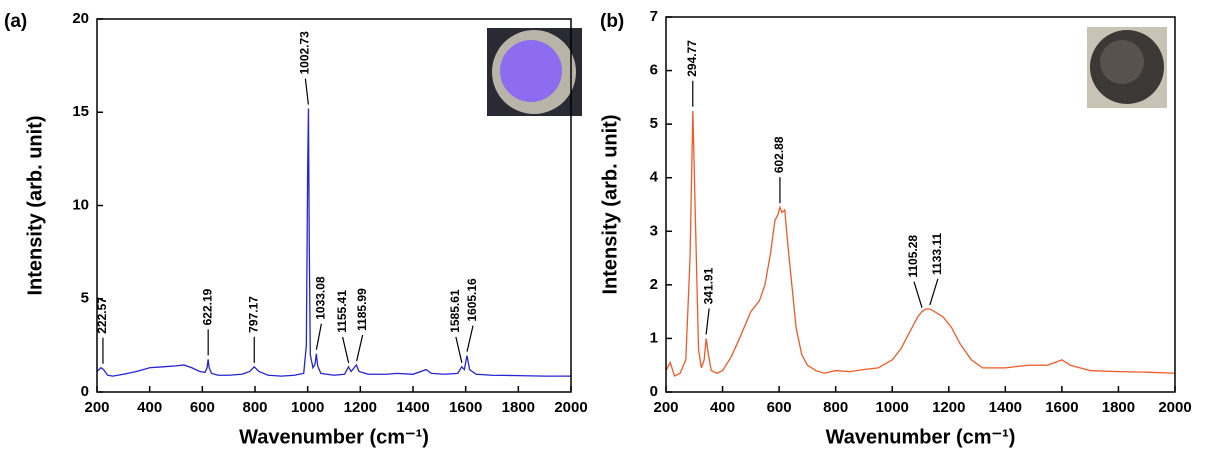 The height and width of the screenshot is (456, 1205). I want to click on peak-label: 602.88, so click(779, 154).